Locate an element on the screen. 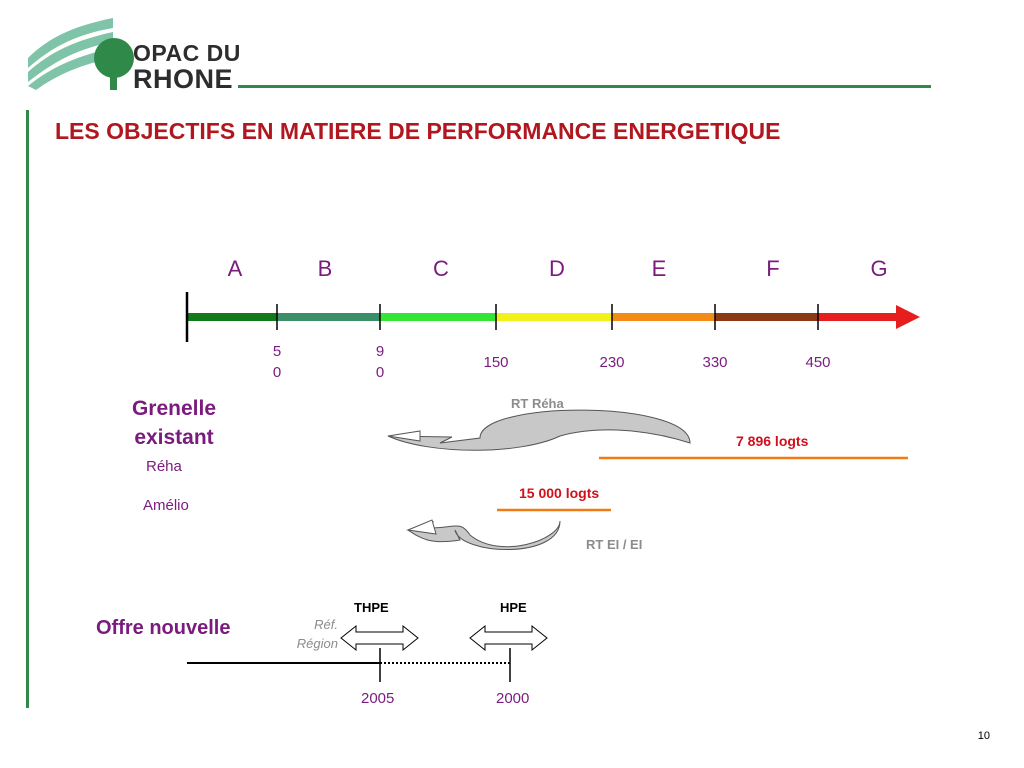  rt-reha-arrow is located at coordinates (539, 430).